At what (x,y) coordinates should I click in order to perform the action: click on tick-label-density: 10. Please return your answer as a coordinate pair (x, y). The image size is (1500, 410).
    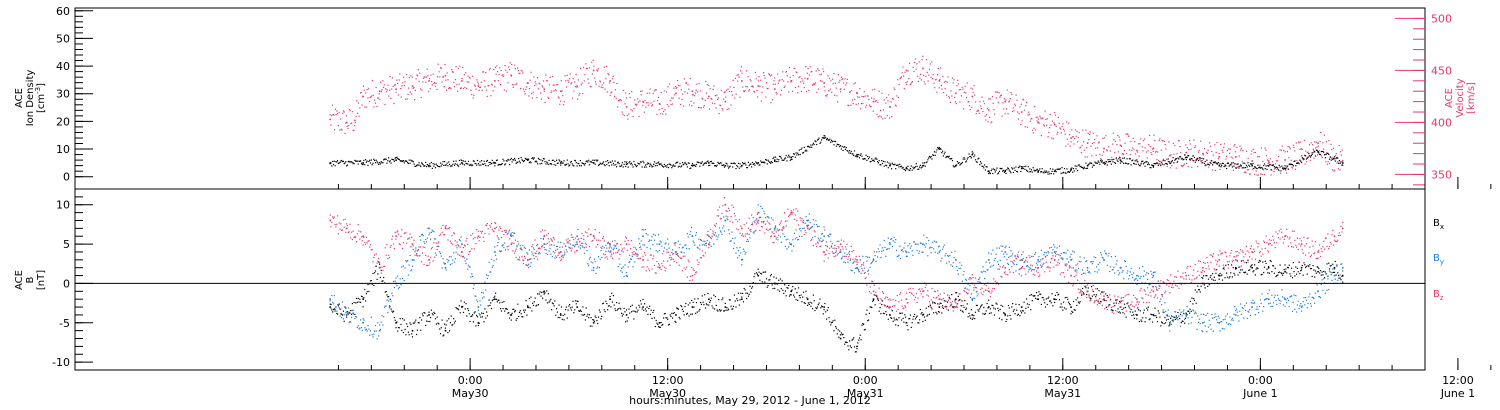
    Looking at the image, I should click on (63, 149).